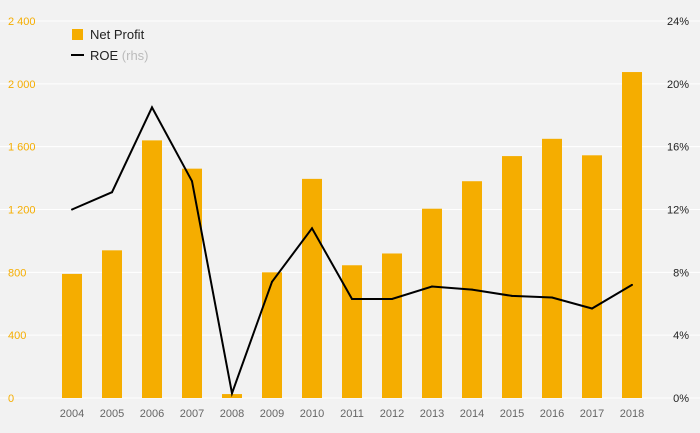  What do you see at coordinates (11, 399) in the screenshot?
I see `y-left-tick-label: 0` at bounding box center [11, 399].